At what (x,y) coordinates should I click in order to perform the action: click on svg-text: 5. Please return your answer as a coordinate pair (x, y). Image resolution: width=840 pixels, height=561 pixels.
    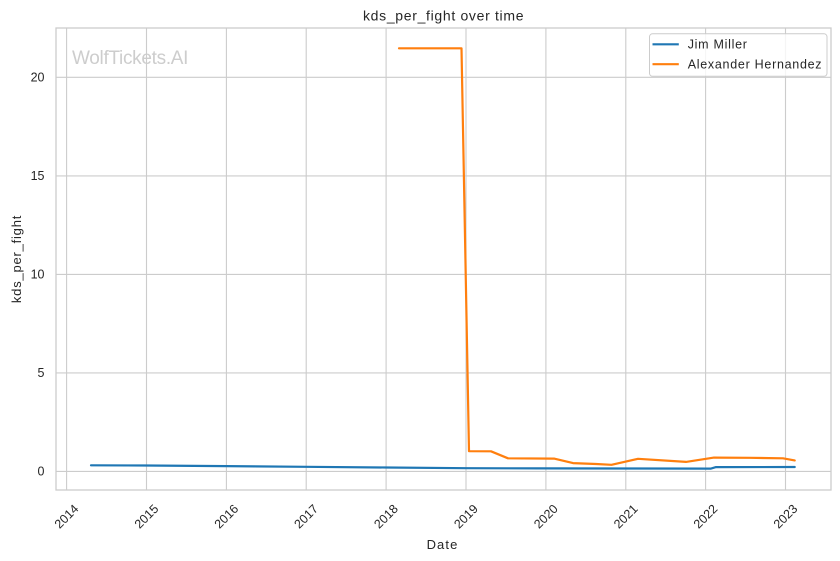
    Looking at the image, I should click on (41, 373).